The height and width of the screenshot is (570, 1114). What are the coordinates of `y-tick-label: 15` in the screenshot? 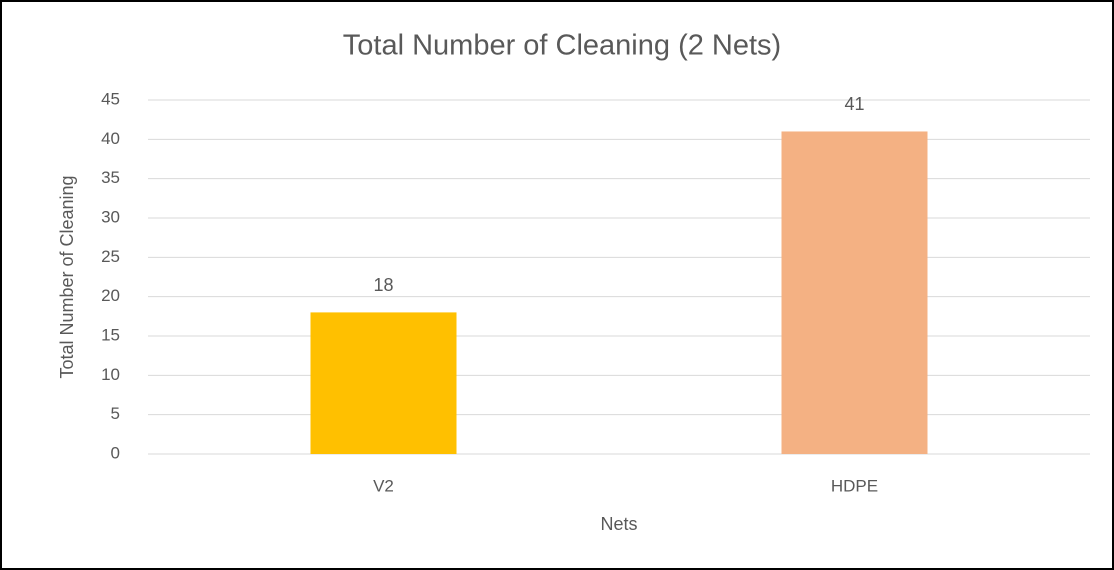 It's located at (110, 334).